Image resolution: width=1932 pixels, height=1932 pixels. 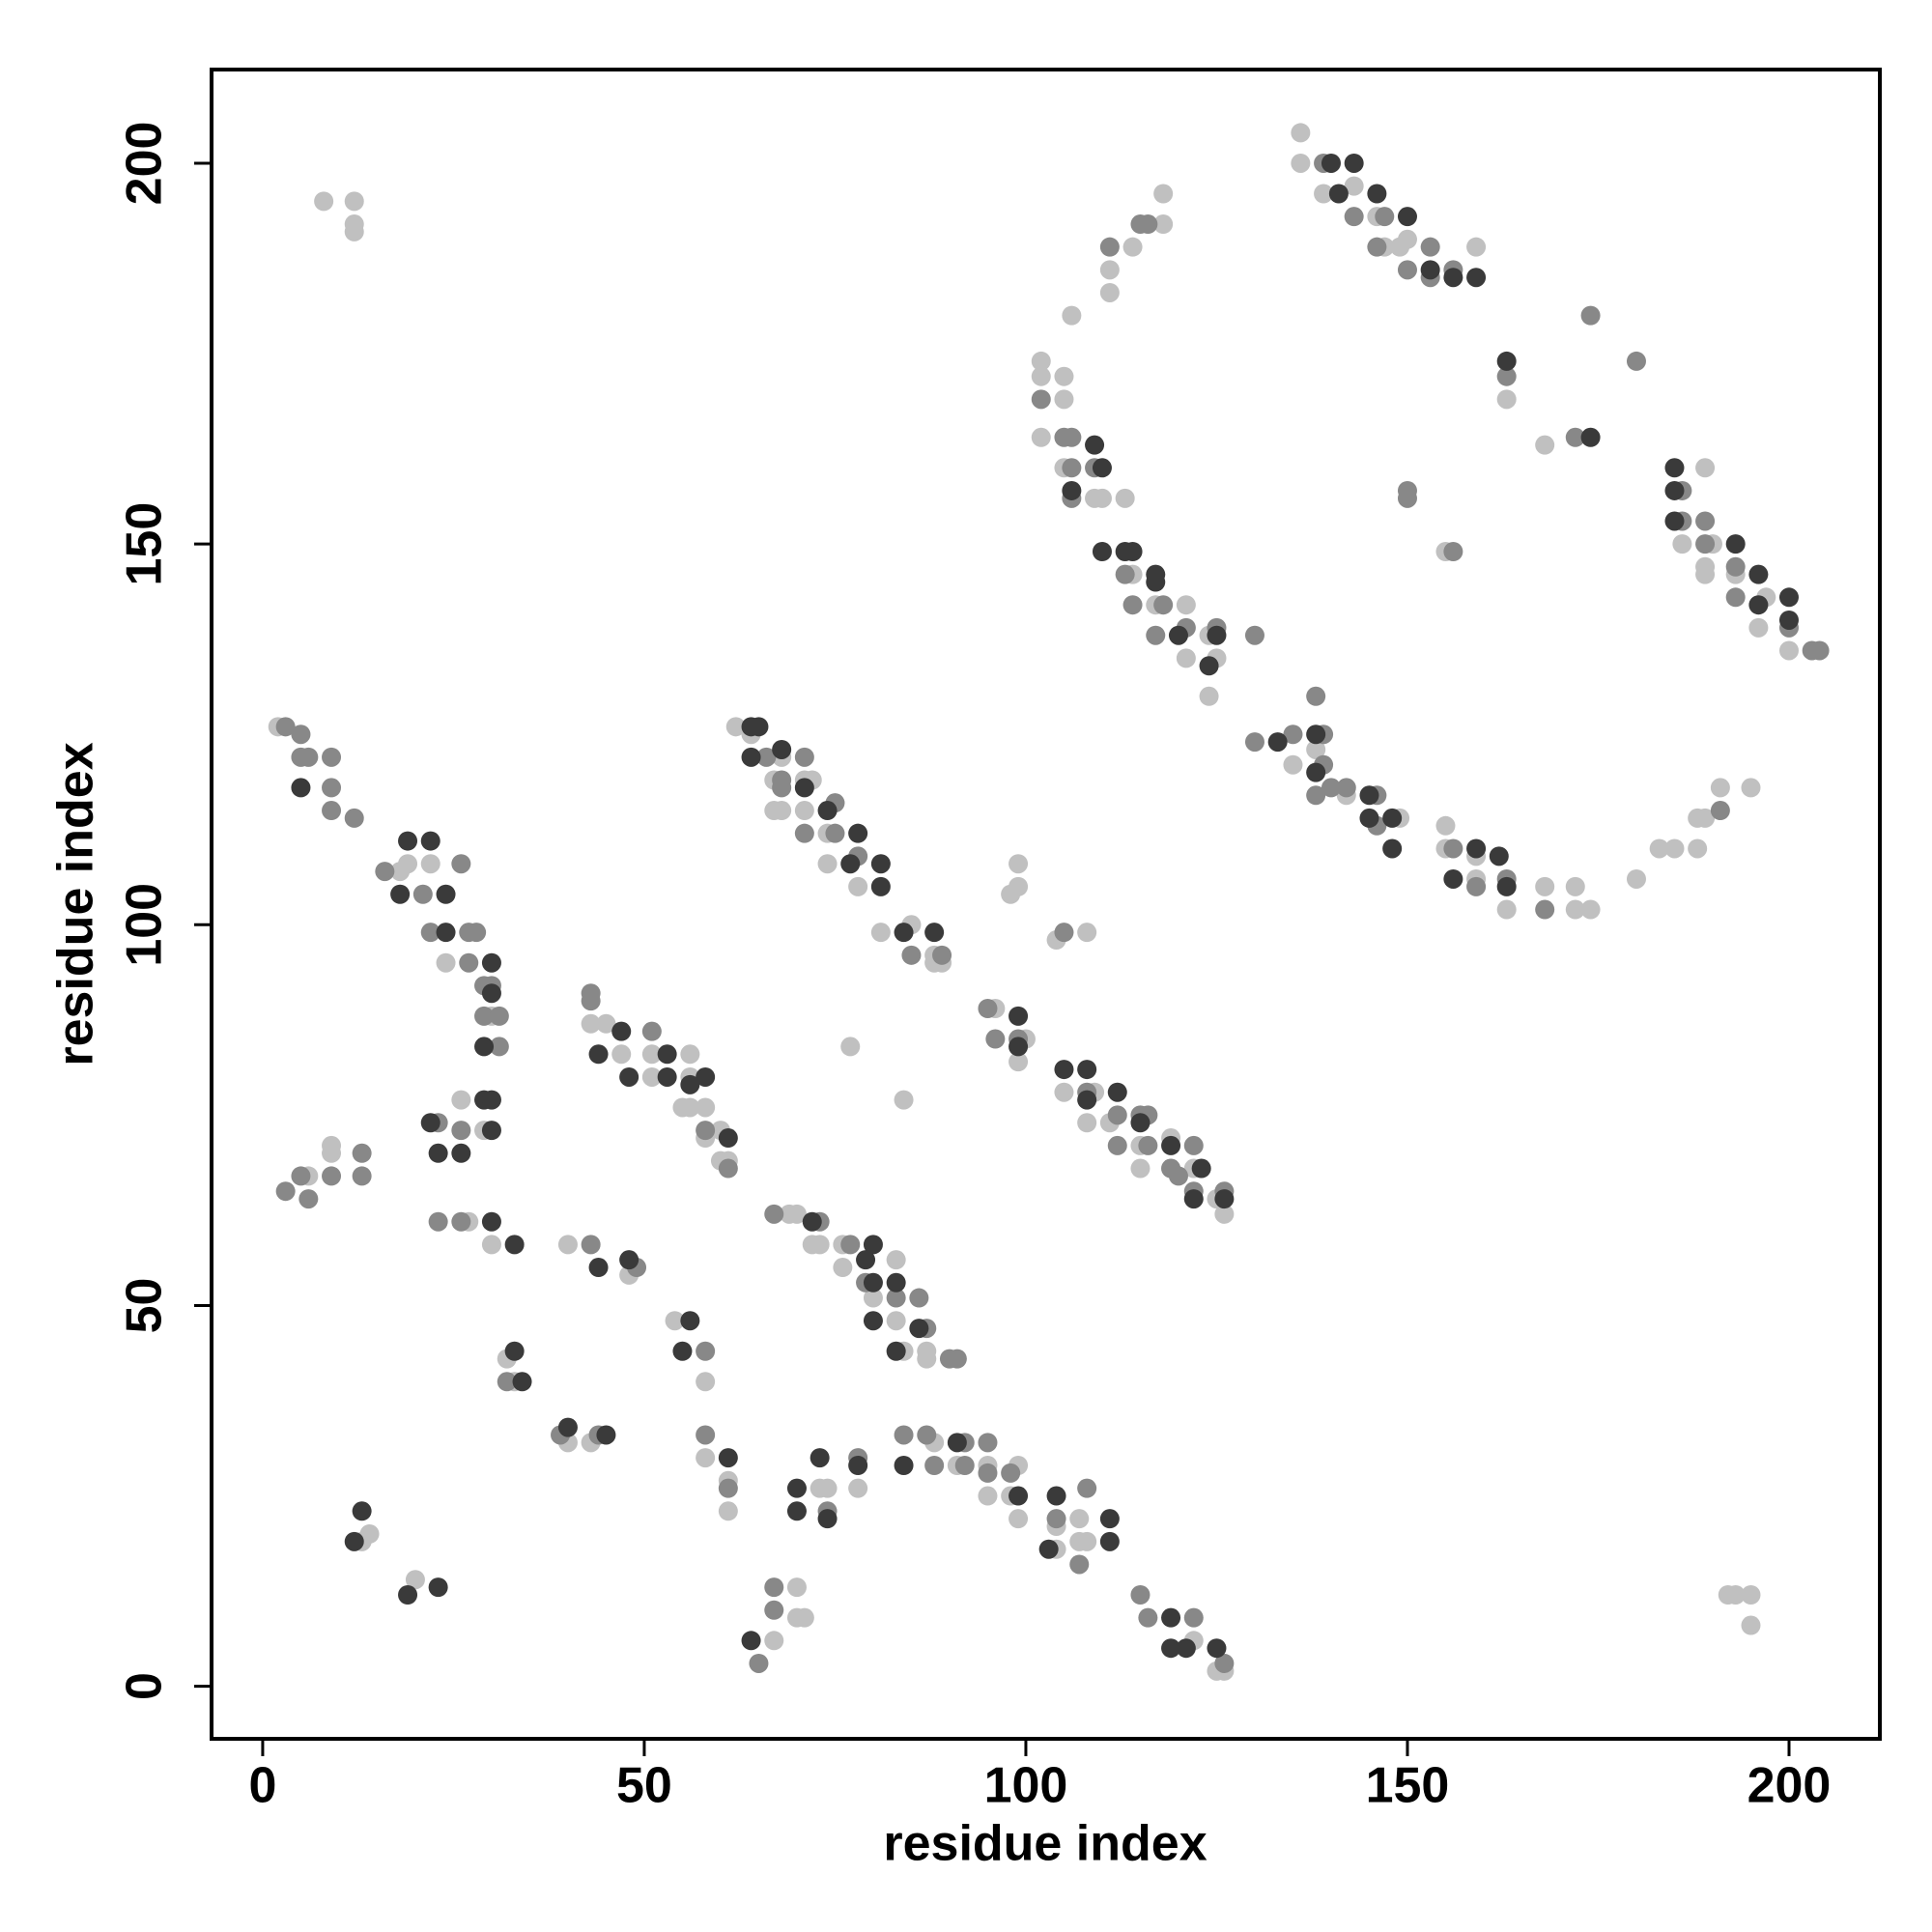 What do you see at coordinates (145, 1686) in the screenshot?
I see `y-tick-label: 0` at bounding box center [145, 1686].